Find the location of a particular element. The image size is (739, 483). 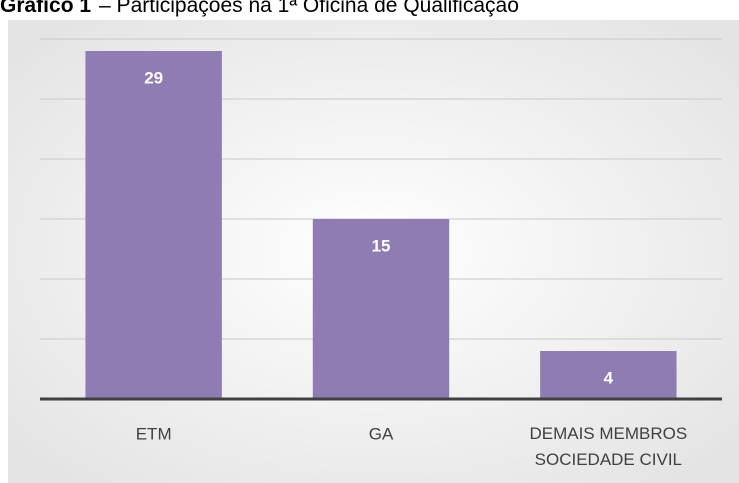

data-label: 4 is located at coordinates (609, 377).